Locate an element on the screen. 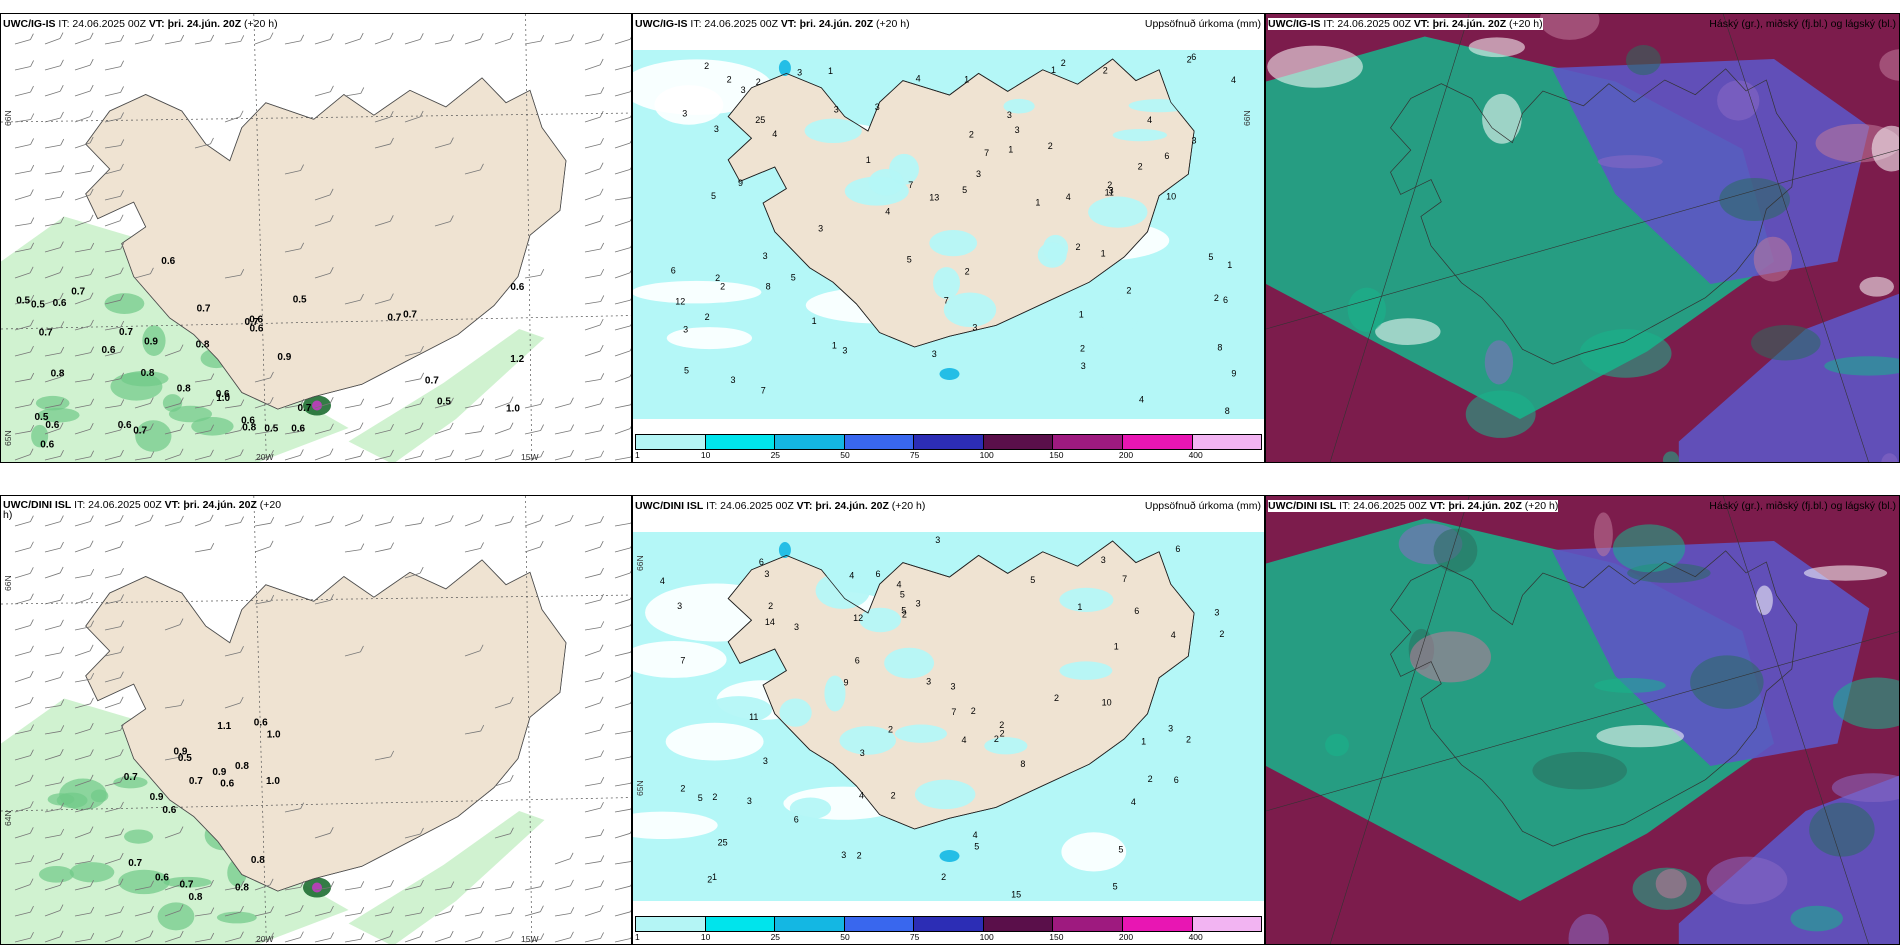  gust-value: 0.6 is located at coordinates (256, 320).